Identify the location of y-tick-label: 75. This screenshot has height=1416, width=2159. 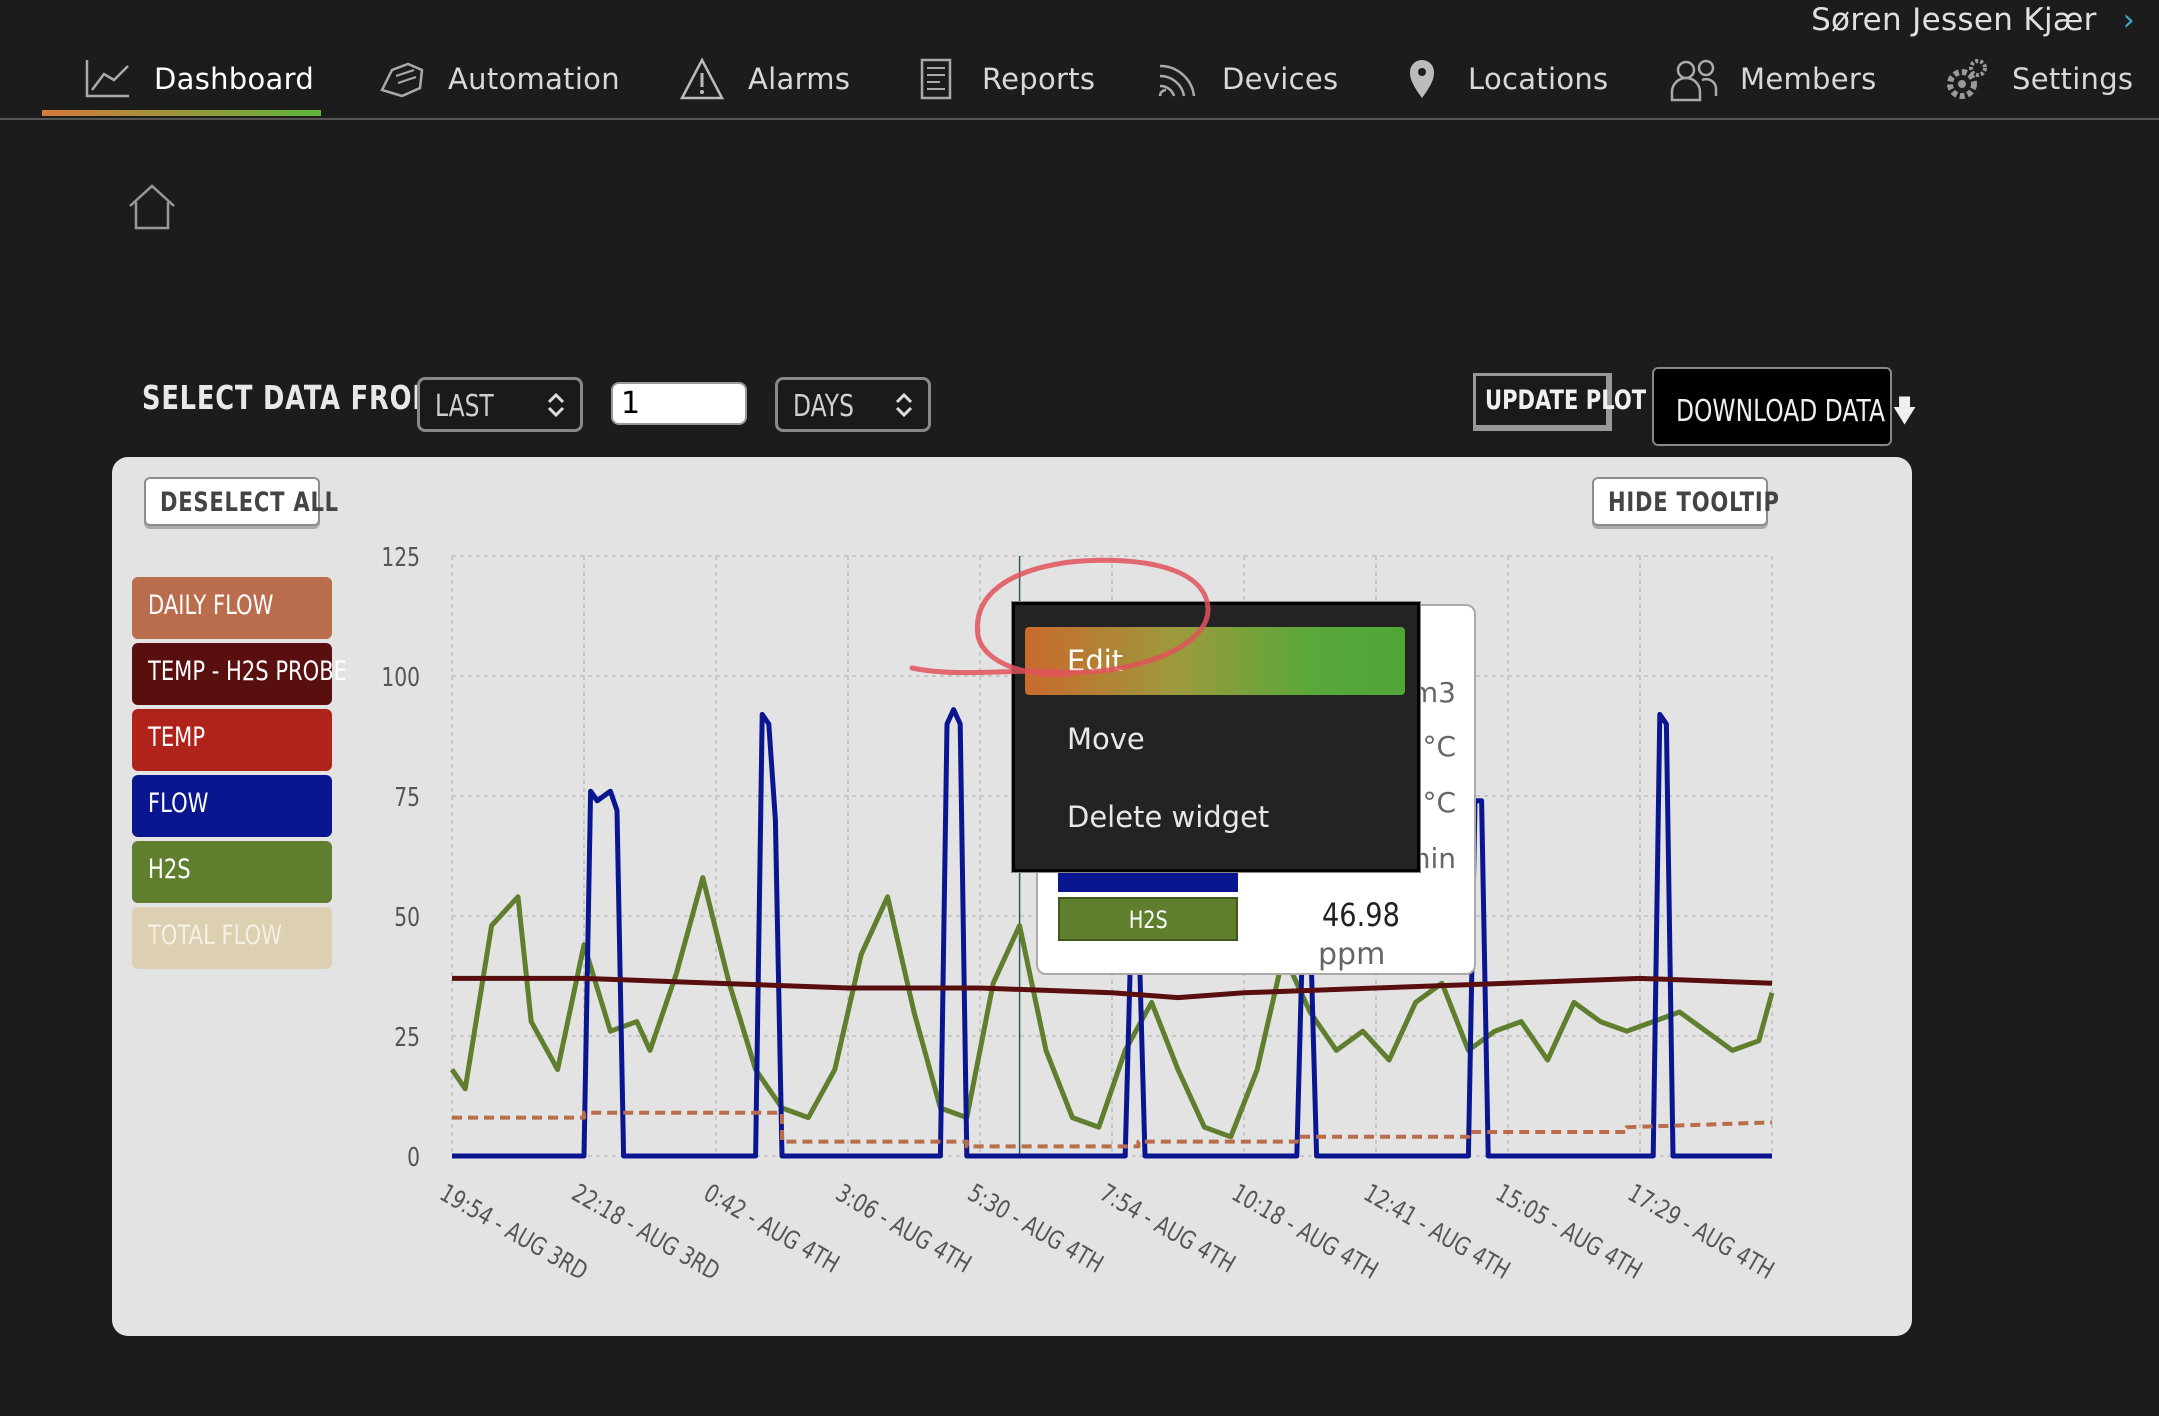
(407, 798).